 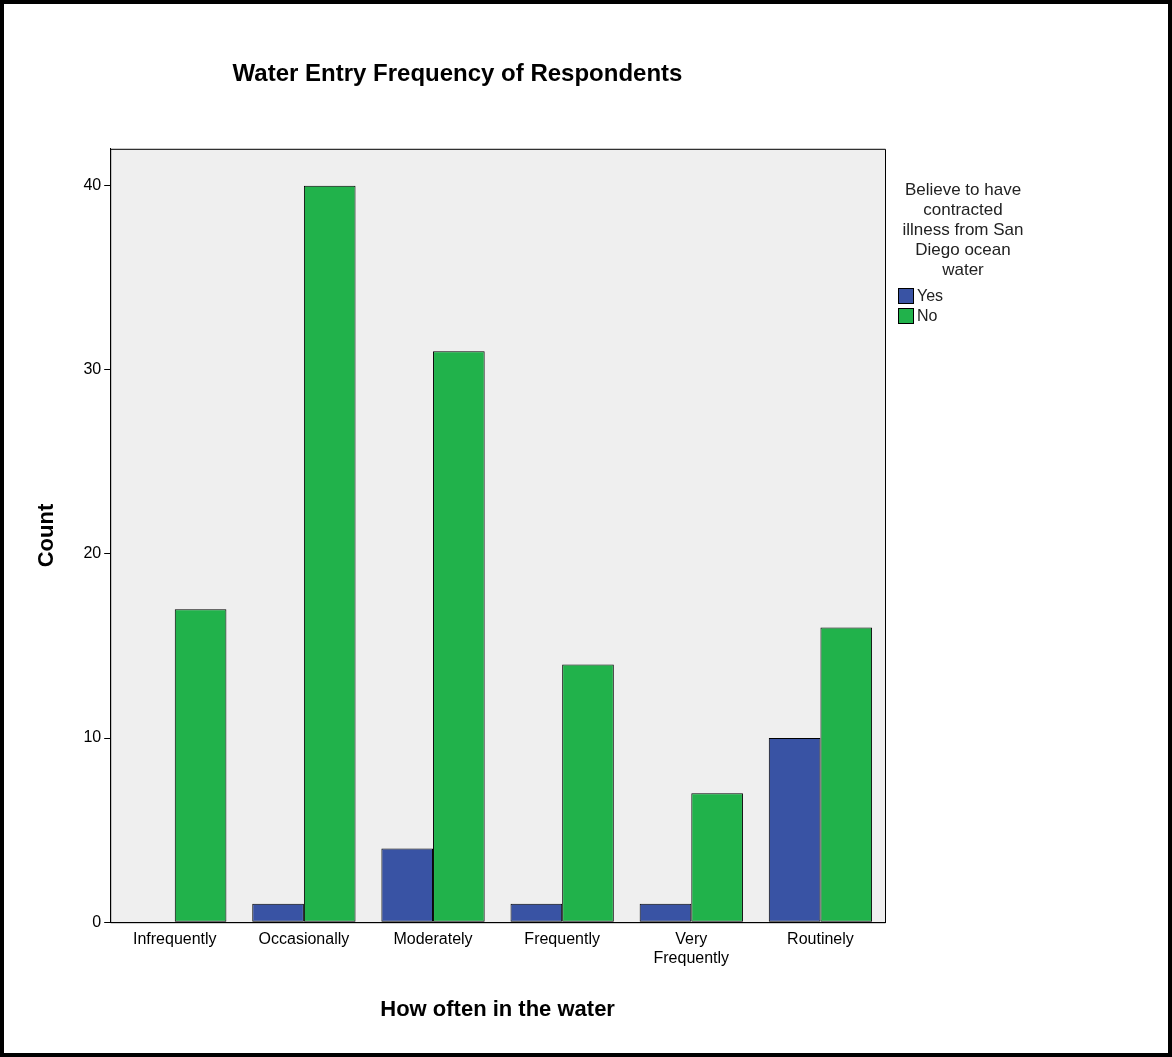 I want to click on y-axis-title: Count, so click(x=46, y=535).